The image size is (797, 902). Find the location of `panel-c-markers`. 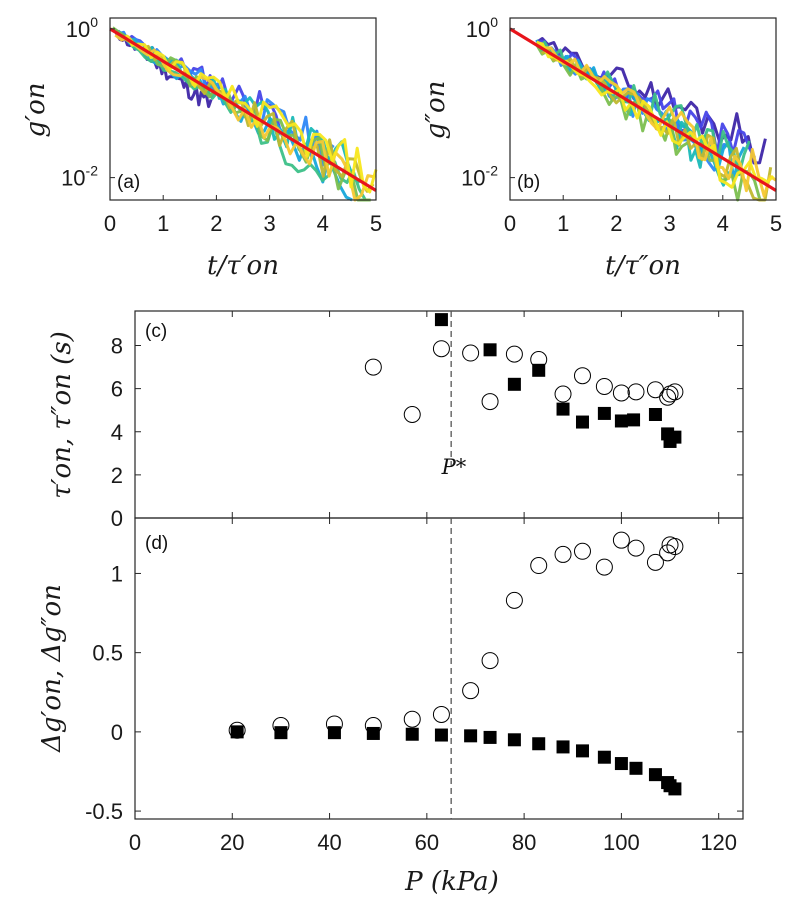

panel-c-markers is located at coordinates (524, 380).